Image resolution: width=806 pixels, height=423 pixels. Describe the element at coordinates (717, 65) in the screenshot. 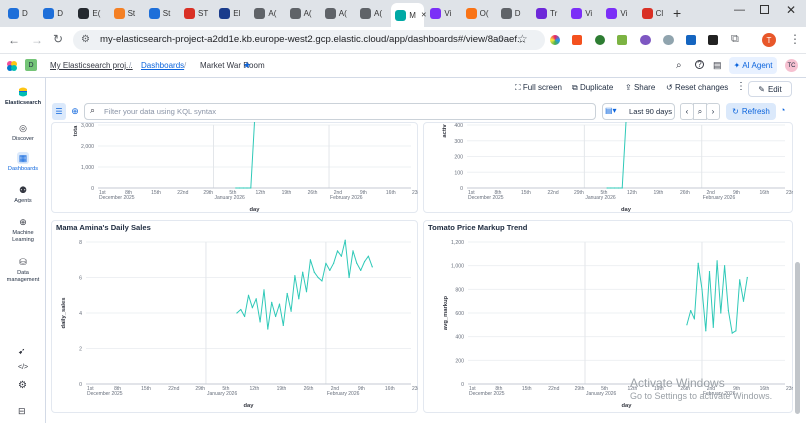

I see `news-icon: ▤` at that location.